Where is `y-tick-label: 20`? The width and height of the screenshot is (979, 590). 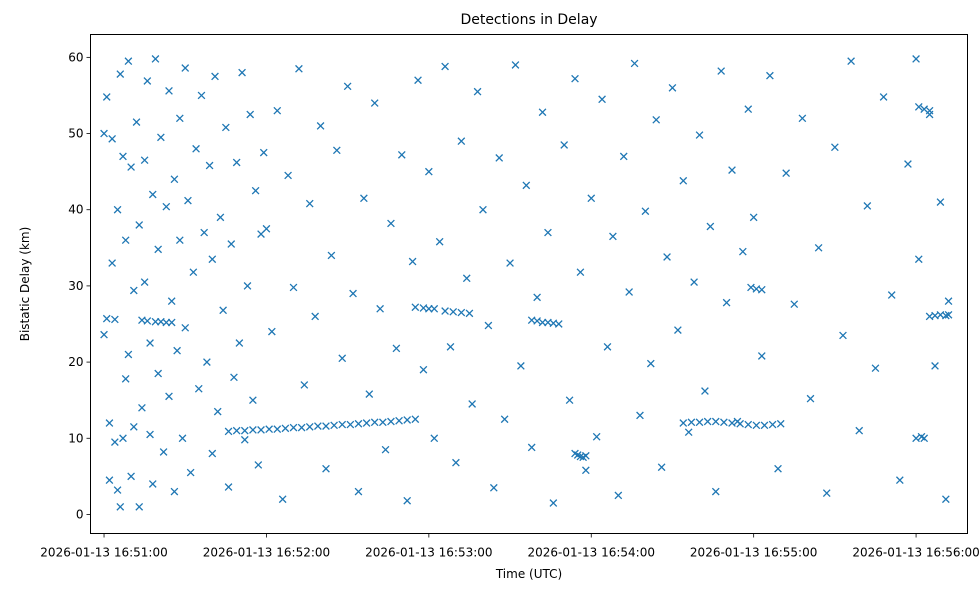 y-tick-label: 20 is located at coordinates (75, 362).